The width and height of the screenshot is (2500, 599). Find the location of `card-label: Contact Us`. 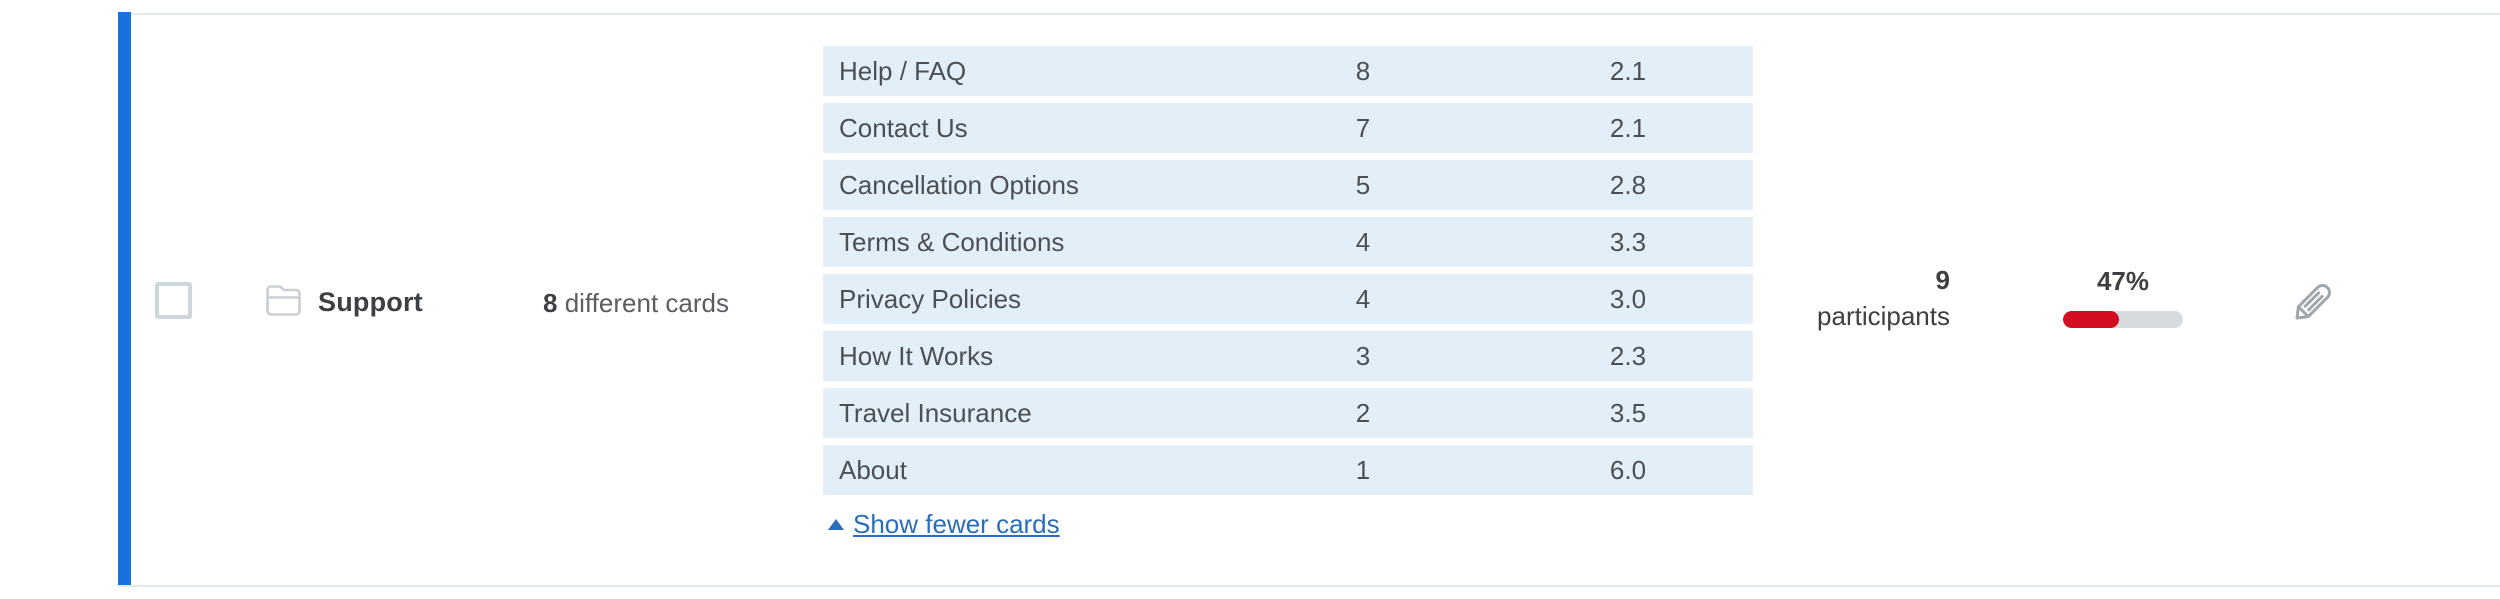

card-label: Contact Us is located at coordinates (903, 127).